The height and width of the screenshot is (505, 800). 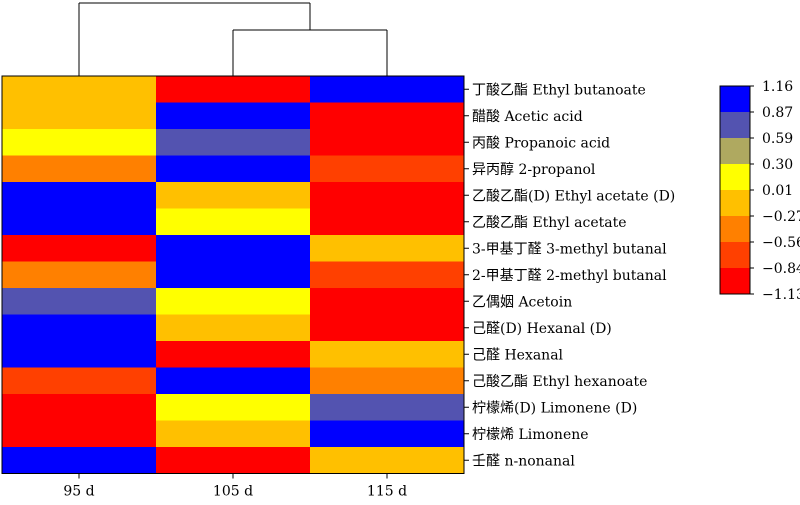 What do you see at coordinates (527, 117) in the screenshot?
I see `row-label: 醋酸 Acetic acid` at bounding box center [527, 117].